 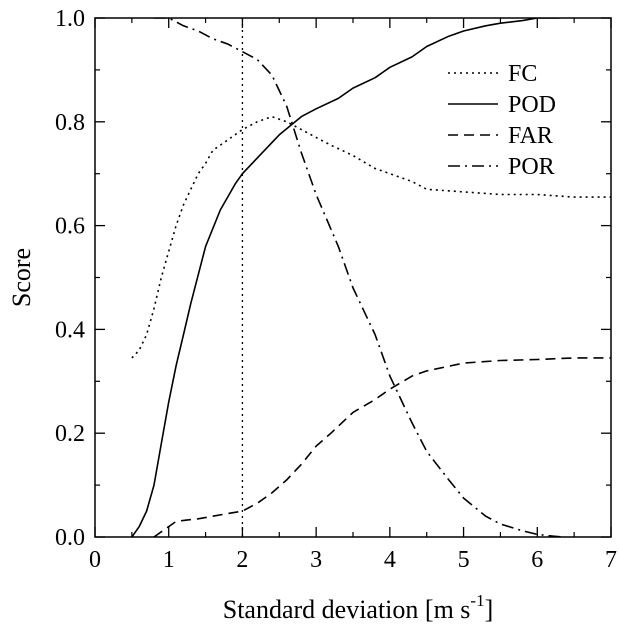 What do you see at coordinates (70, 227) in the screenshot?
I see `y-tick-label: 0.6` at bounding box center [70, 227].